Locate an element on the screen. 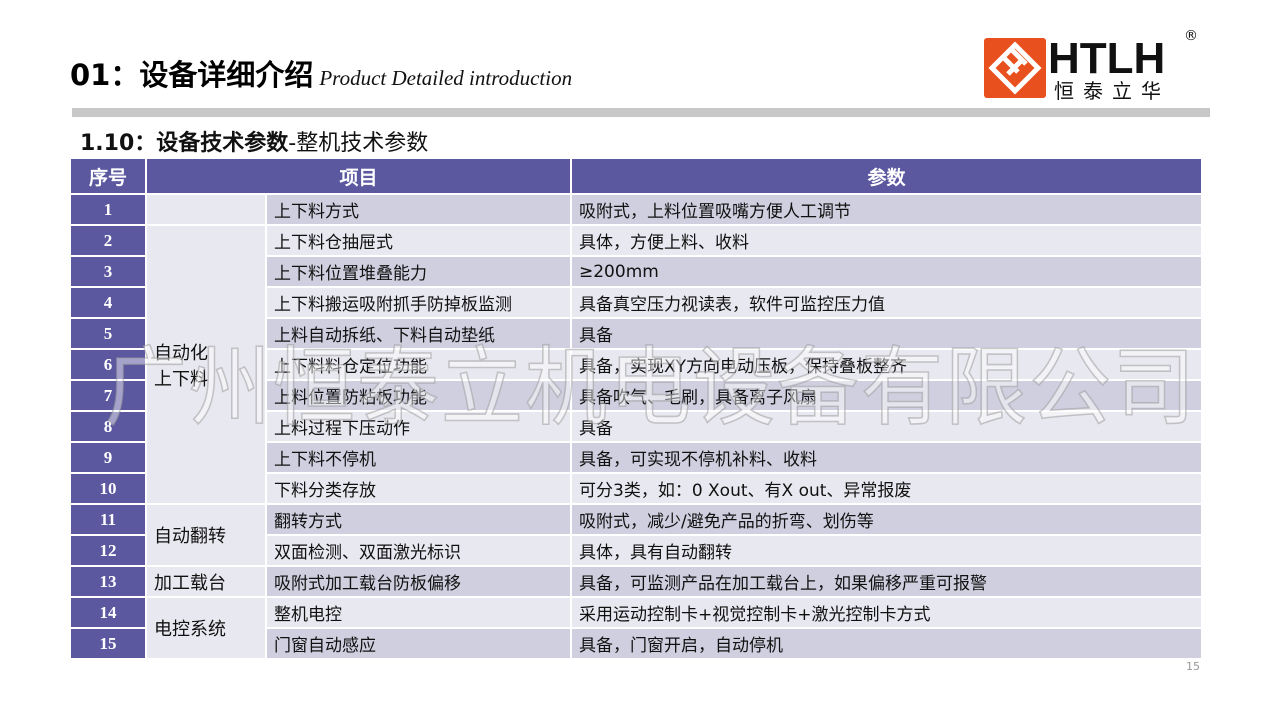 Image resolution: width=1280 pixels, height=720 pixels. table-row: 7 上料位置防粘板功能 具备吹气、毛刷，具备离子风扇 is located at coordinates (636, 395).